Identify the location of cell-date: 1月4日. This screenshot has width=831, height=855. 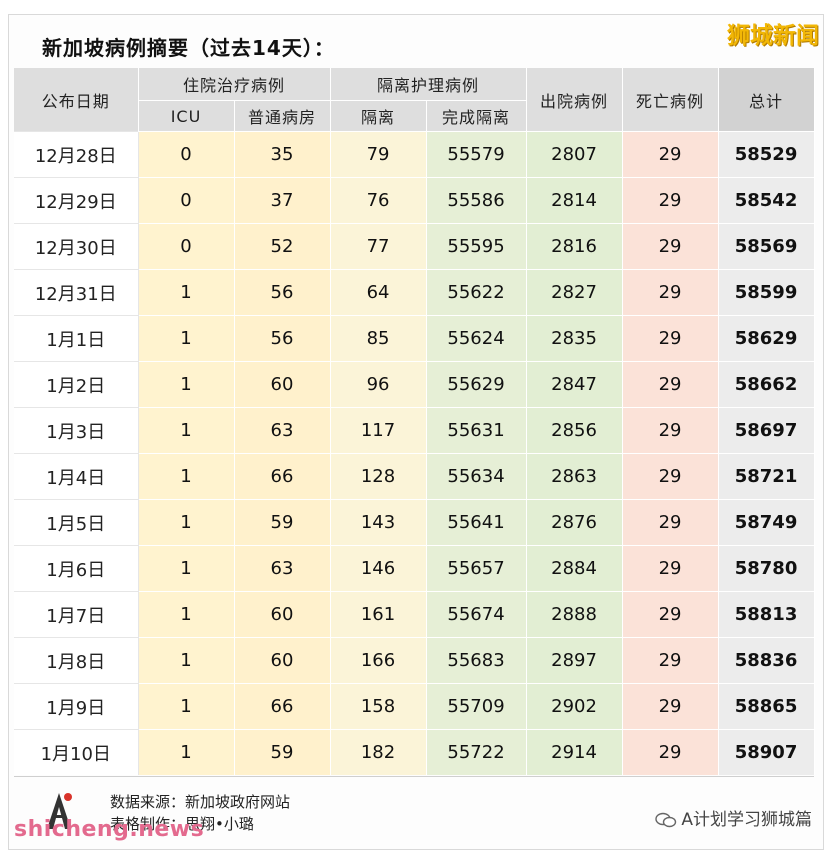
(76, 476).